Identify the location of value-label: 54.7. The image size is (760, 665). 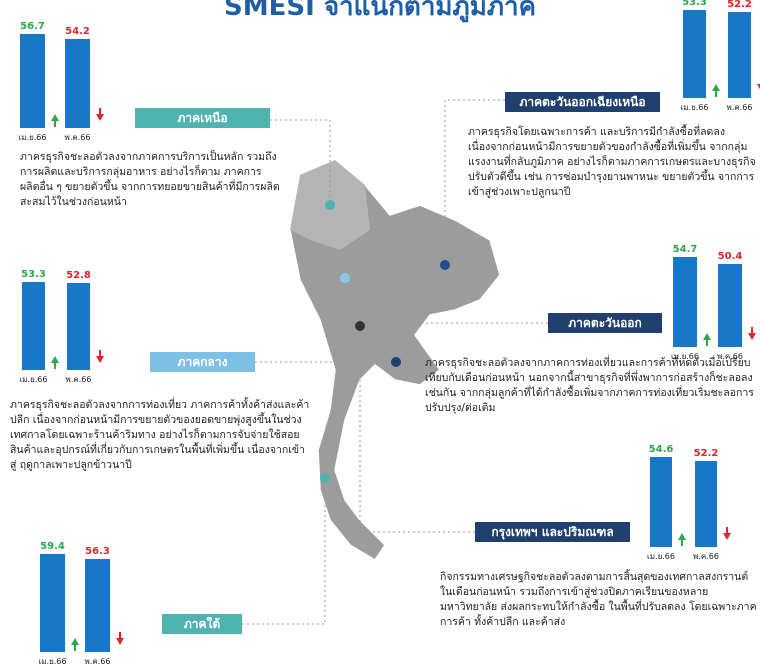
(685, 249).